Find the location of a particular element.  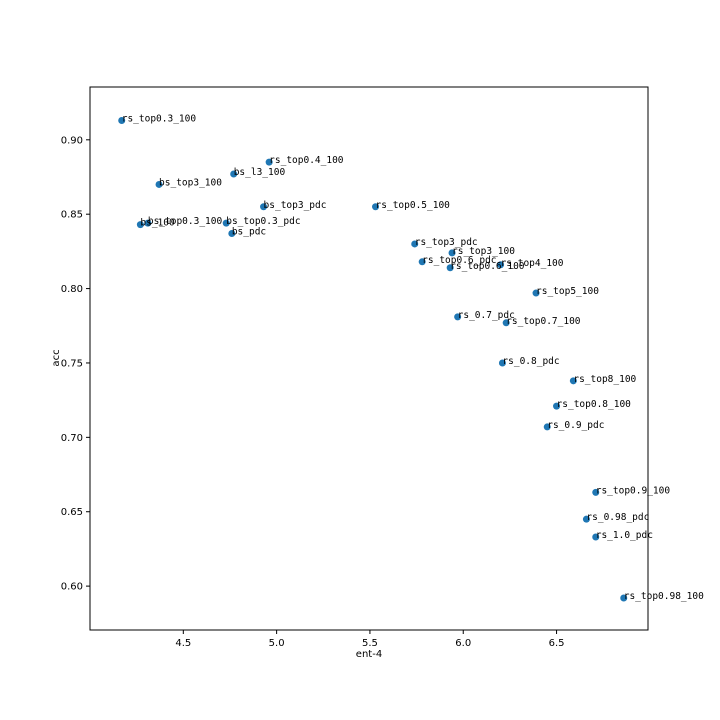

x-tick-label: 6.5 is located at coordinates (557, 643).